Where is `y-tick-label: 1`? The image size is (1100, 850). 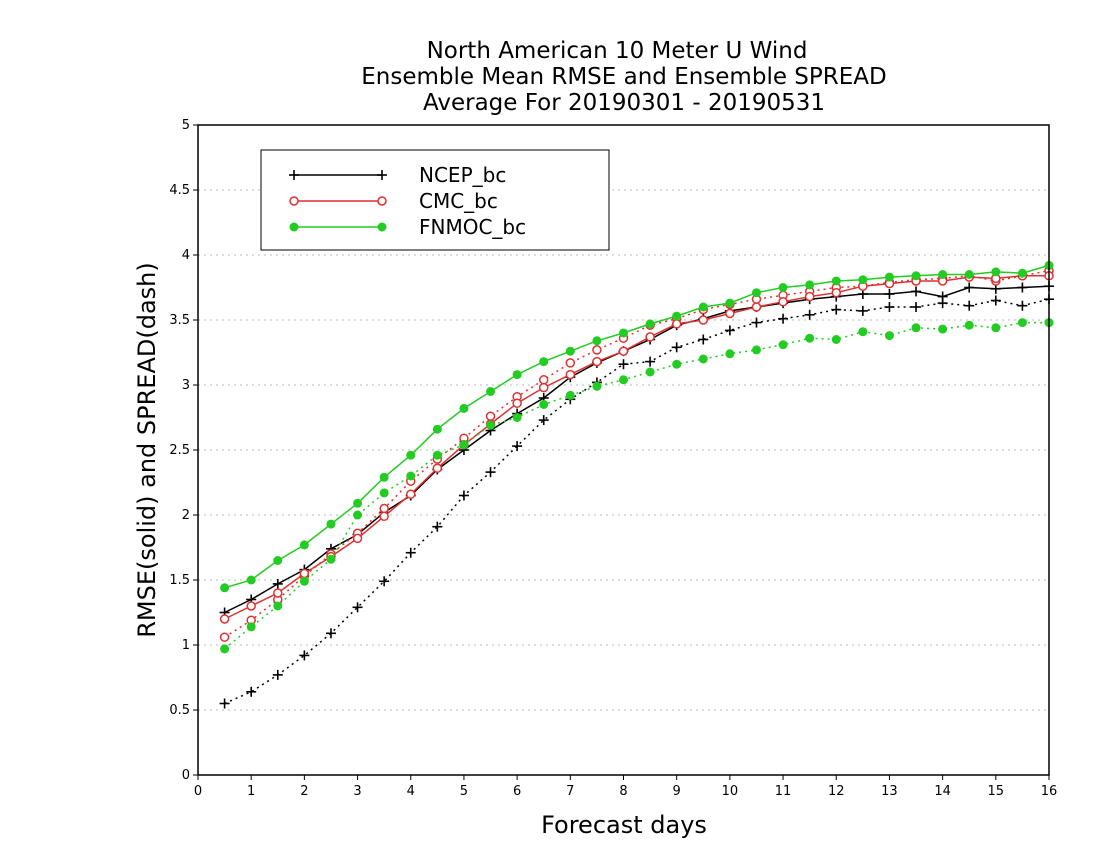 y-tick-label: 1 is located at coordinates (186, 645).